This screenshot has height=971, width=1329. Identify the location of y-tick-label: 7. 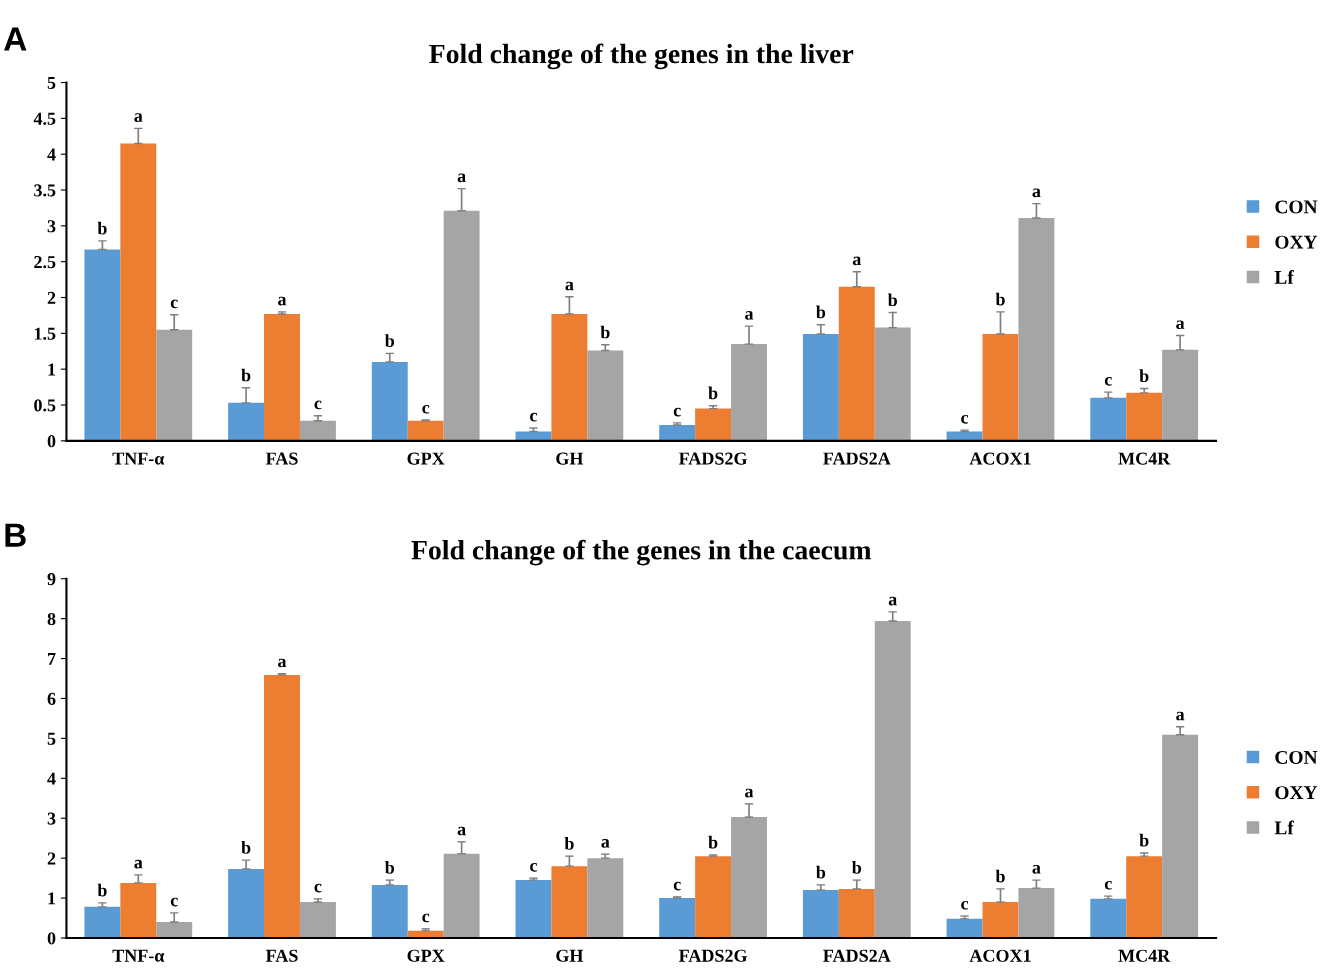
(52, 658).